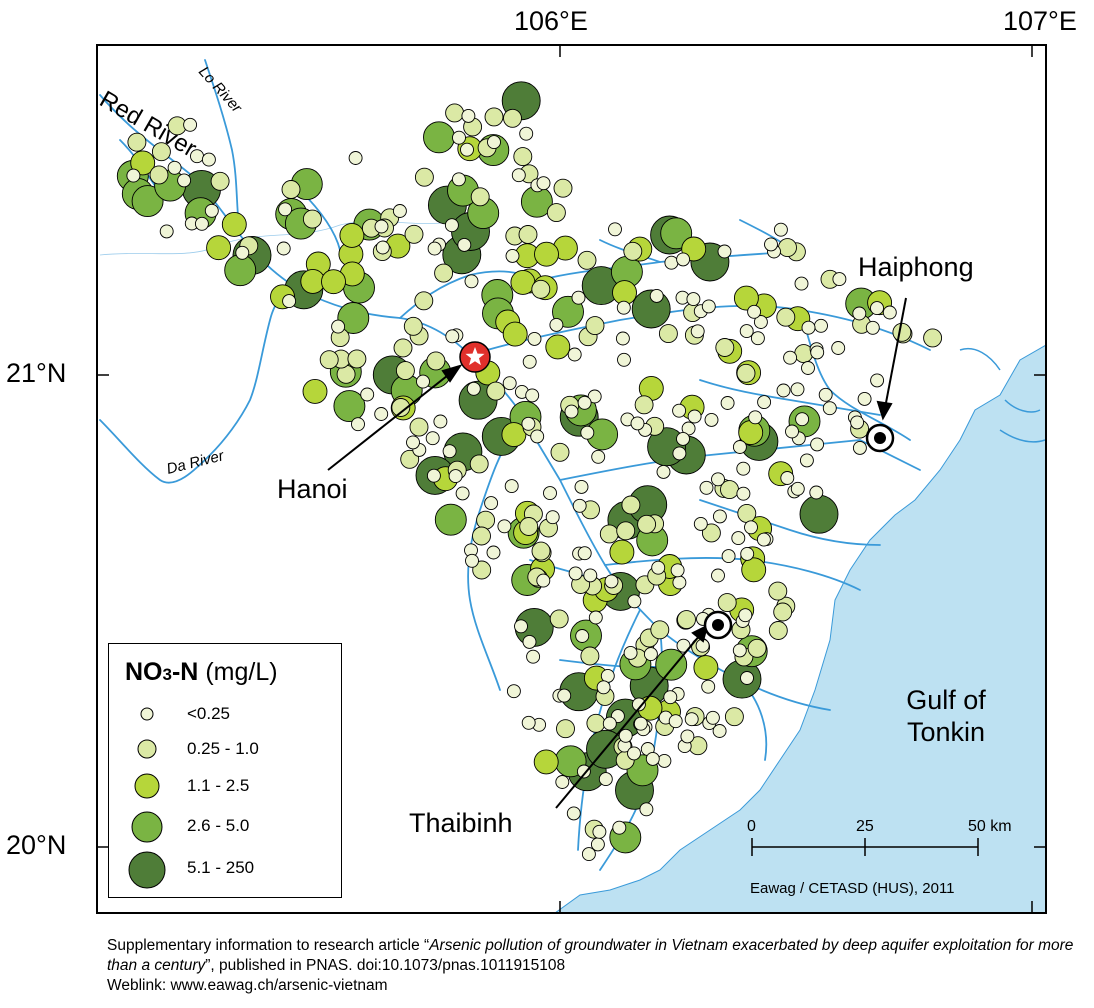  What do you see at coordinates (280, 237) in the screenshot?
I see `delta-outline` at bounding box center [280, 237].